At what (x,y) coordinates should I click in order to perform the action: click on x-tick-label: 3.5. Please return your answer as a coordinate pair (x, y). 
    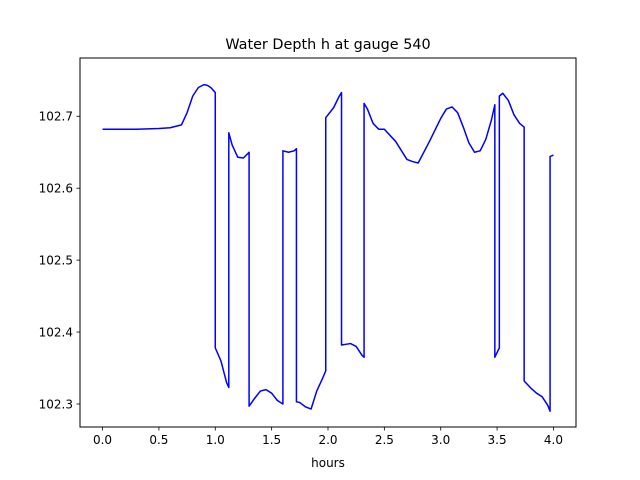
    Looking at the image, I should click on (497, 440).